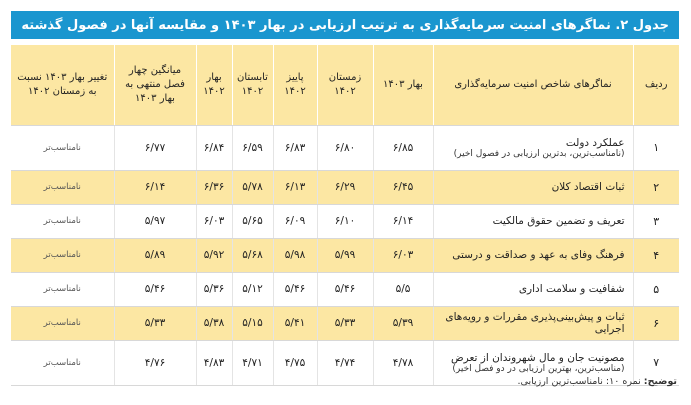  I want to click on value-avg4: ۶/۱۴, so click(154, 187).